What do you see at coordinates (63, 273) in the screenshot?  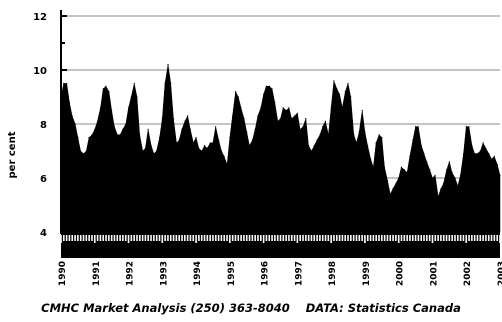 I see `x-tick-label: 1990` at bounding box center [63, 273].